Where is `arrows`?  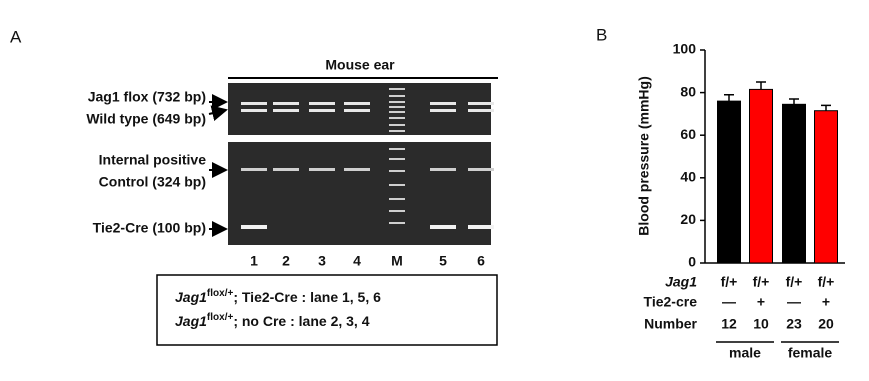
arrows is located at coordinates (218, 165).